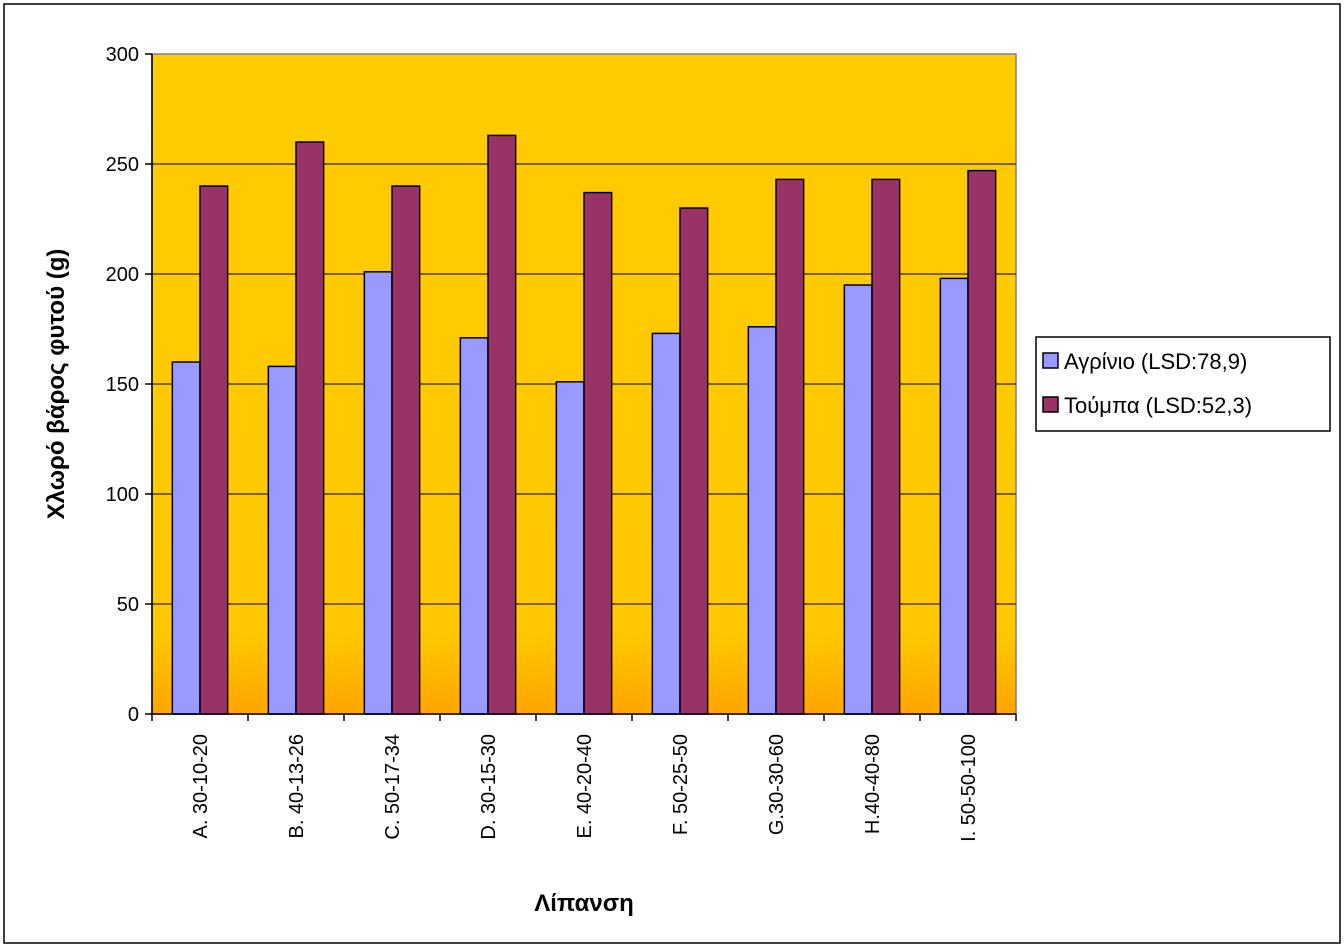 This screenshot has height=952, width=1344. Describe the element at coordinates (56, 384) in the screenshot. I see `y-axis-title: Χλωρό βάρος φυτού (g)` at that location.